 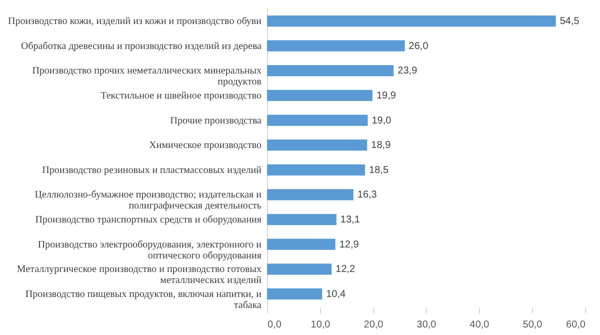 I want to click on data-label: 19,0, so click(x=382, y=120).